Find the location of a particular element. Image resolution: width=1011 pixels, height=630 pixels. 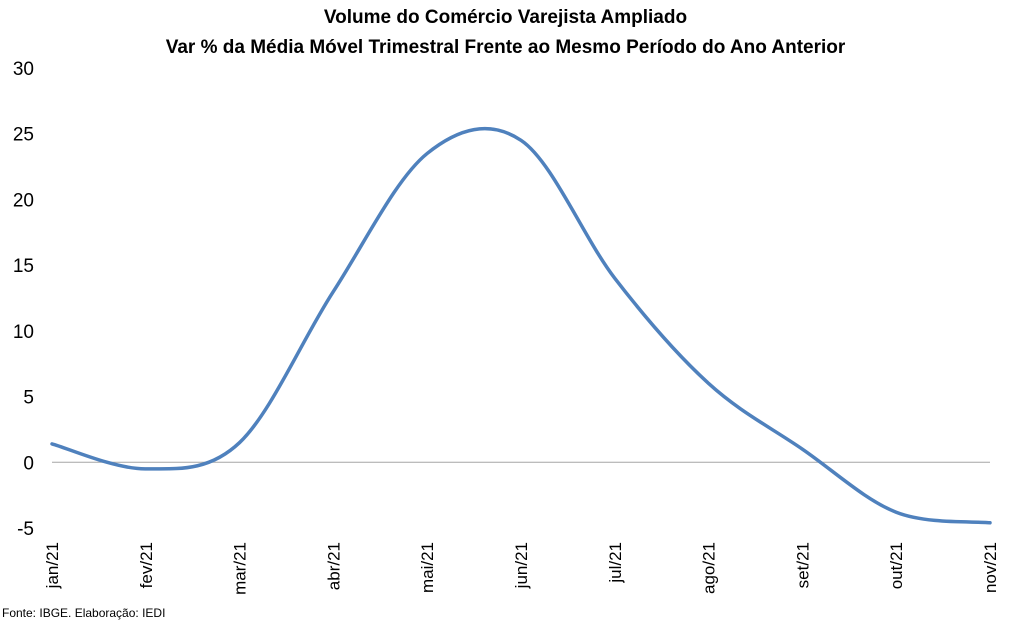

source-note: Fonte: IBGE. Elaboração: IEDI is located at coordinates (84, 613).